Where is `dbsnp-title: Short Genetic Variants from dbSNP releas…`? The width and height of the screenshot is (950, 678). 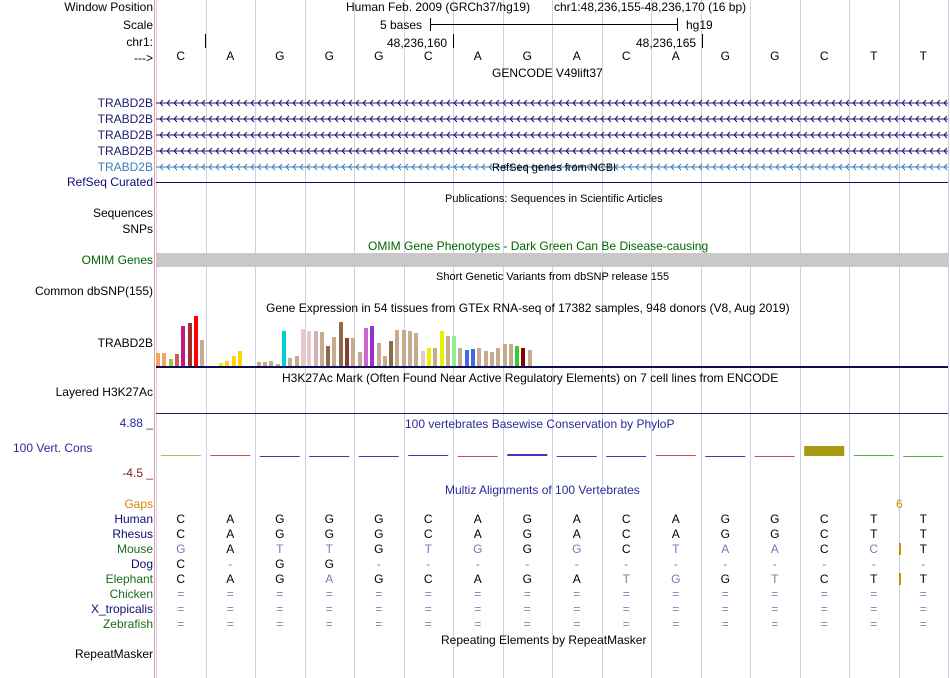
dbsnp-title: Short Genetic Variants from dbSNP releas… is located at coordinates (553, 277).